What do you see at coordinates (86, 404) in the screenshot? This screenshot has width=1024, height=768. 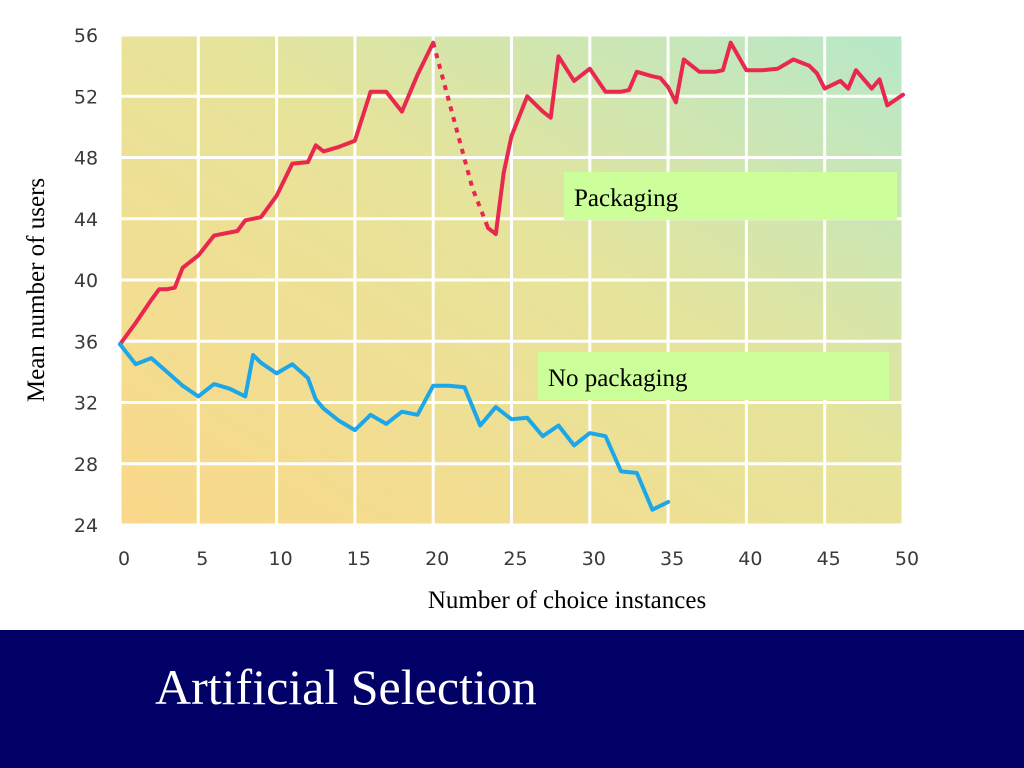 I see `y-tick-label: 32` at bounding box center [86, 404].